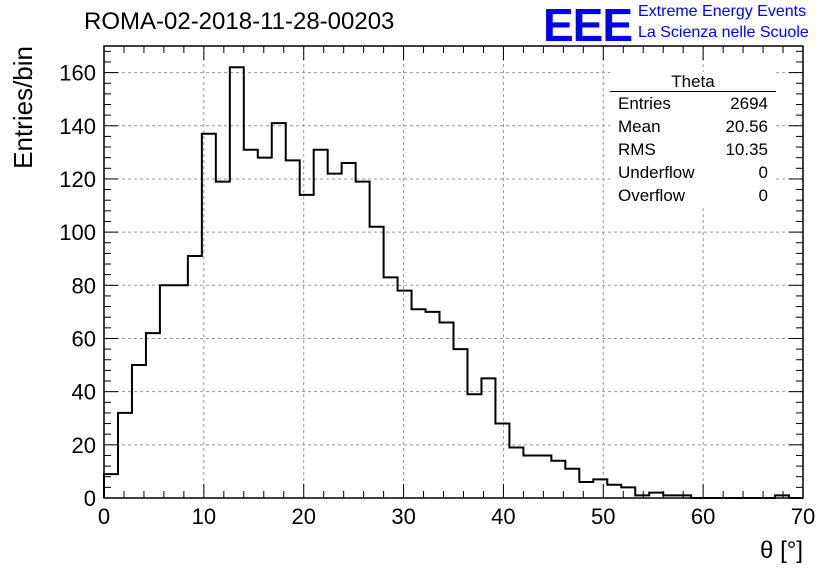 This screenshot has width=836, height=572. What do you see at coordinates (90, 498) in the screenshot?
I see `y-tick-label: 0` at bounding box center [90, 498].